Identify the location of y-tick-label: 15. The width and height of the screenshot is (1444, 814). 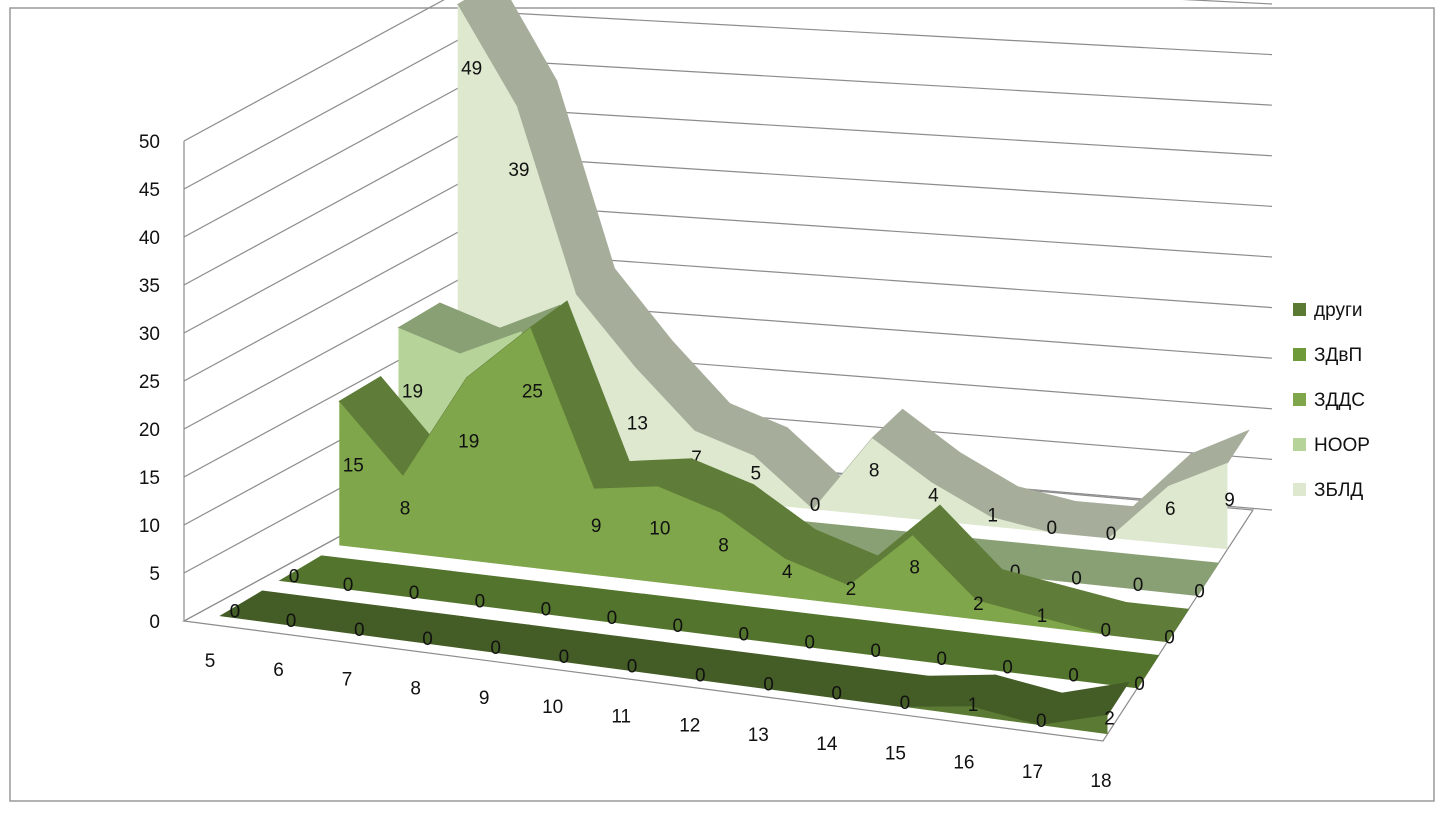
(149, 478).